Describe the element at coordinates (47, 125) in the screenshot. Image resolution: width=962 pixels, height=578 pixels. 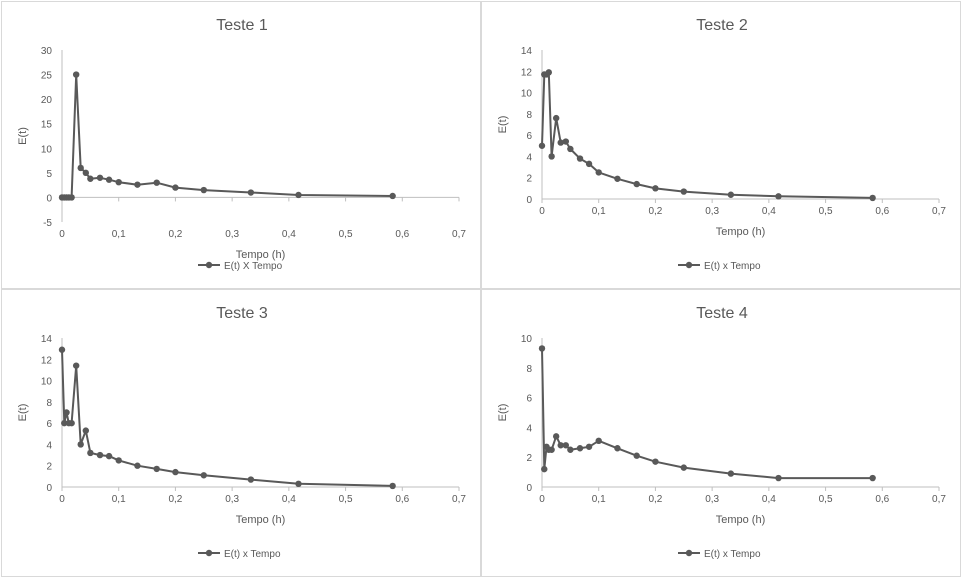
I see `y-tick-label: 15` at that location.